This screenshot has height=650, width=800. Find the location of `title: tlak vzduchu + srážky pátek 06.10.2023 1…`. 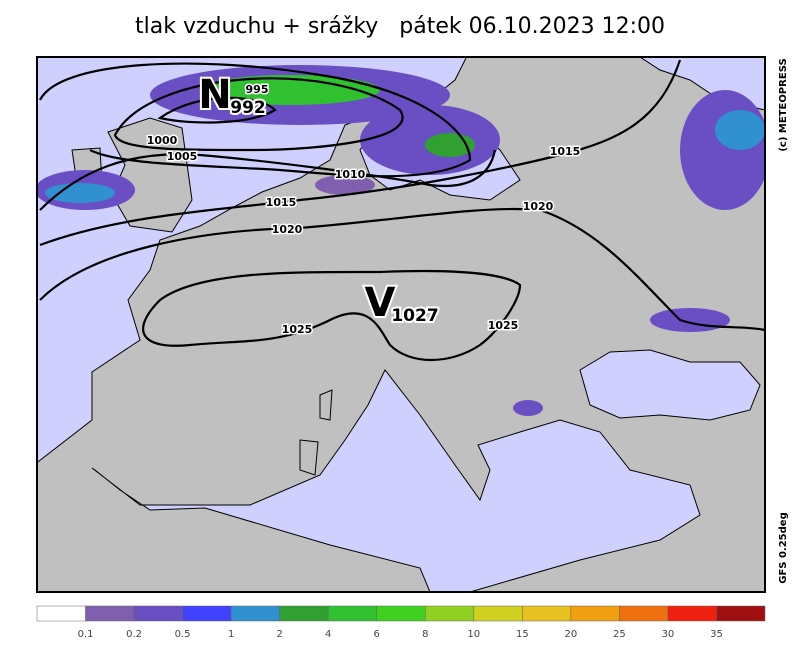

title: tlak vzduchu + srážky pátek 06.10.2023 1… is located at coordinates (400, 26).